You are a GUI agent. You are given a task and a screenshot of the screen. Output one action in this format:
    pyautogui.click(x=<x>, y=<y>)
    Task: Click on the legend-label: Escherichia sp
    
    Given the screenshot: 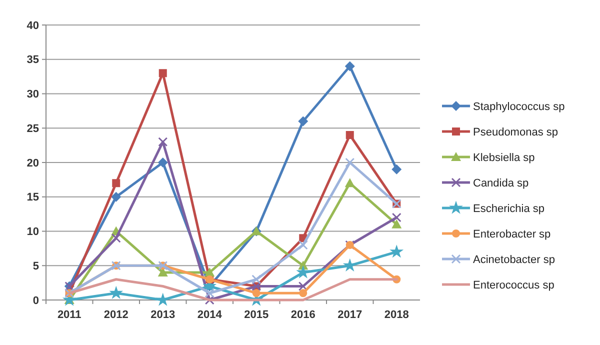 What is the action you would take?
    pyautogui.click(x=509, y=208)
    